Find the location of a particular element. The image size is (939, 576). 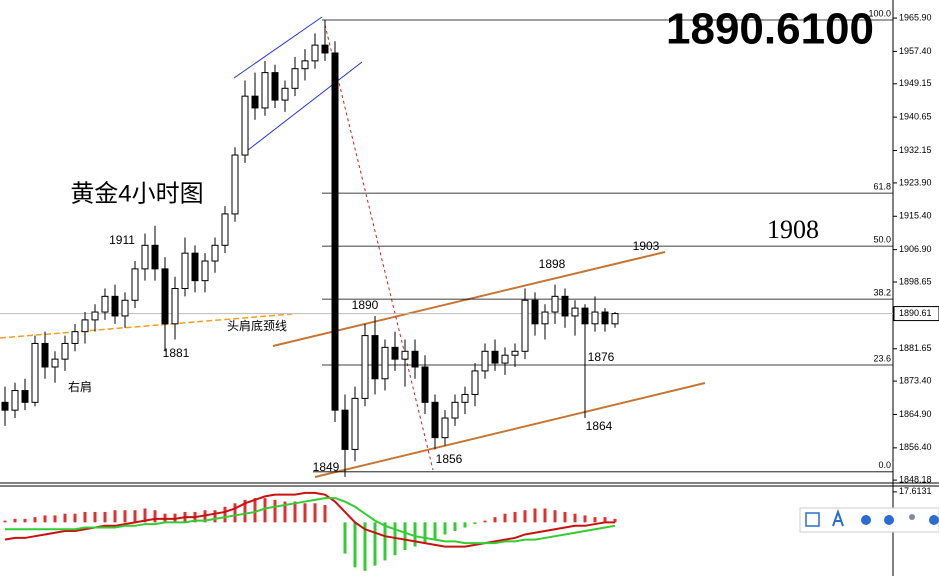

neckline is located at coordinates (146, 326).